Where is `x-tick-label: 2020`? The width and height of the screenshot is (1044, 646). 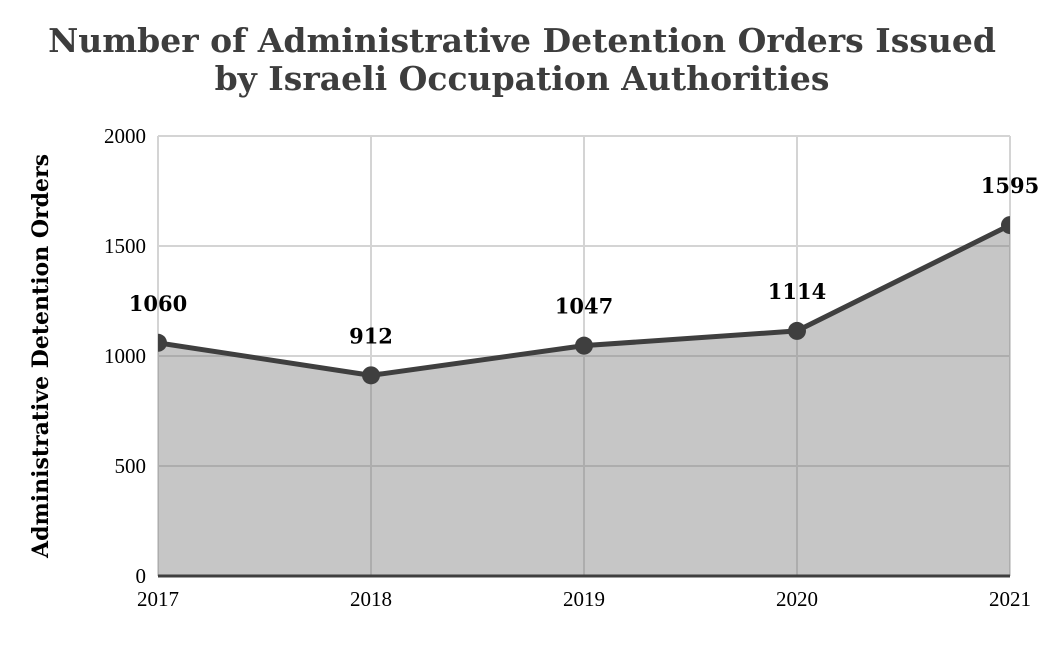
x-tick-label: 2020 is located at coordinates (797, 599).